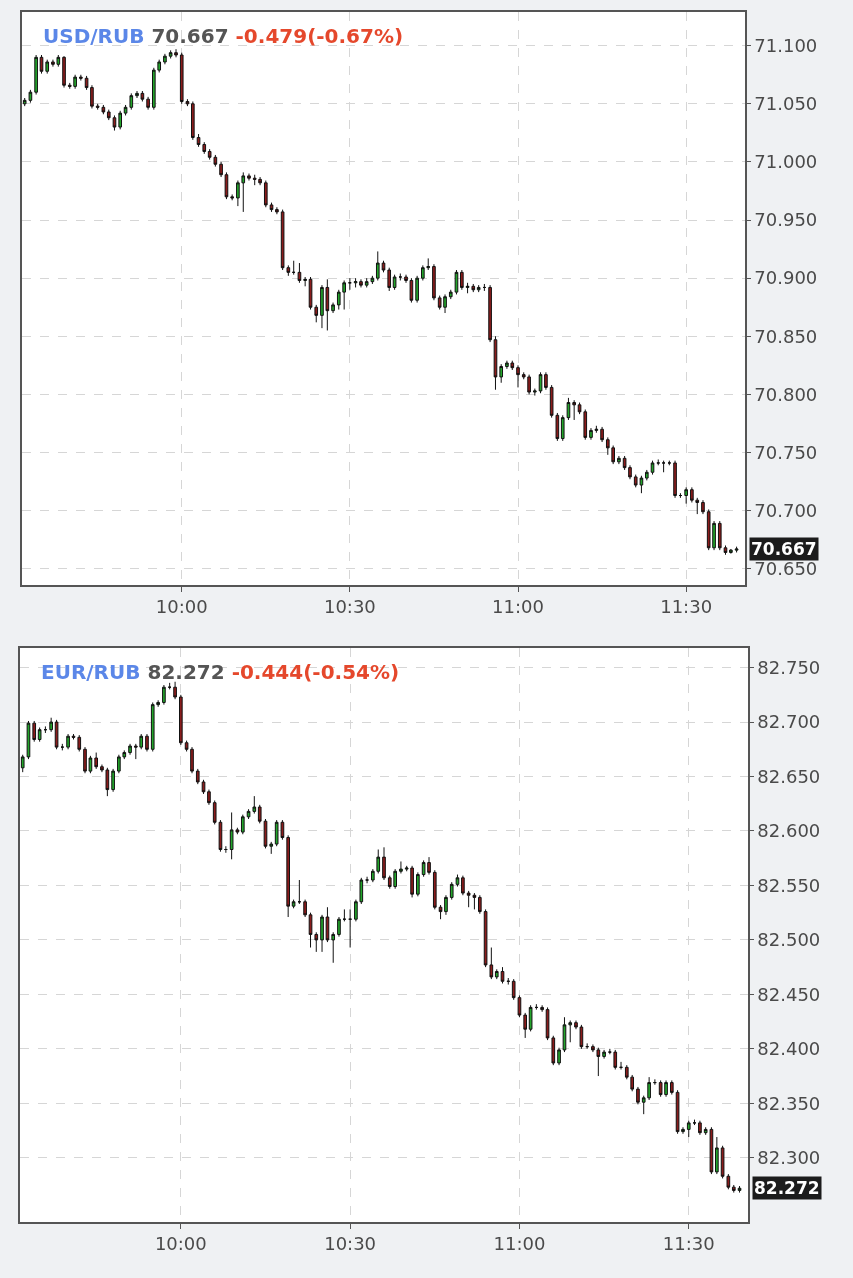  I want to click on y-tick-label: 70.700, so click(786, 510).